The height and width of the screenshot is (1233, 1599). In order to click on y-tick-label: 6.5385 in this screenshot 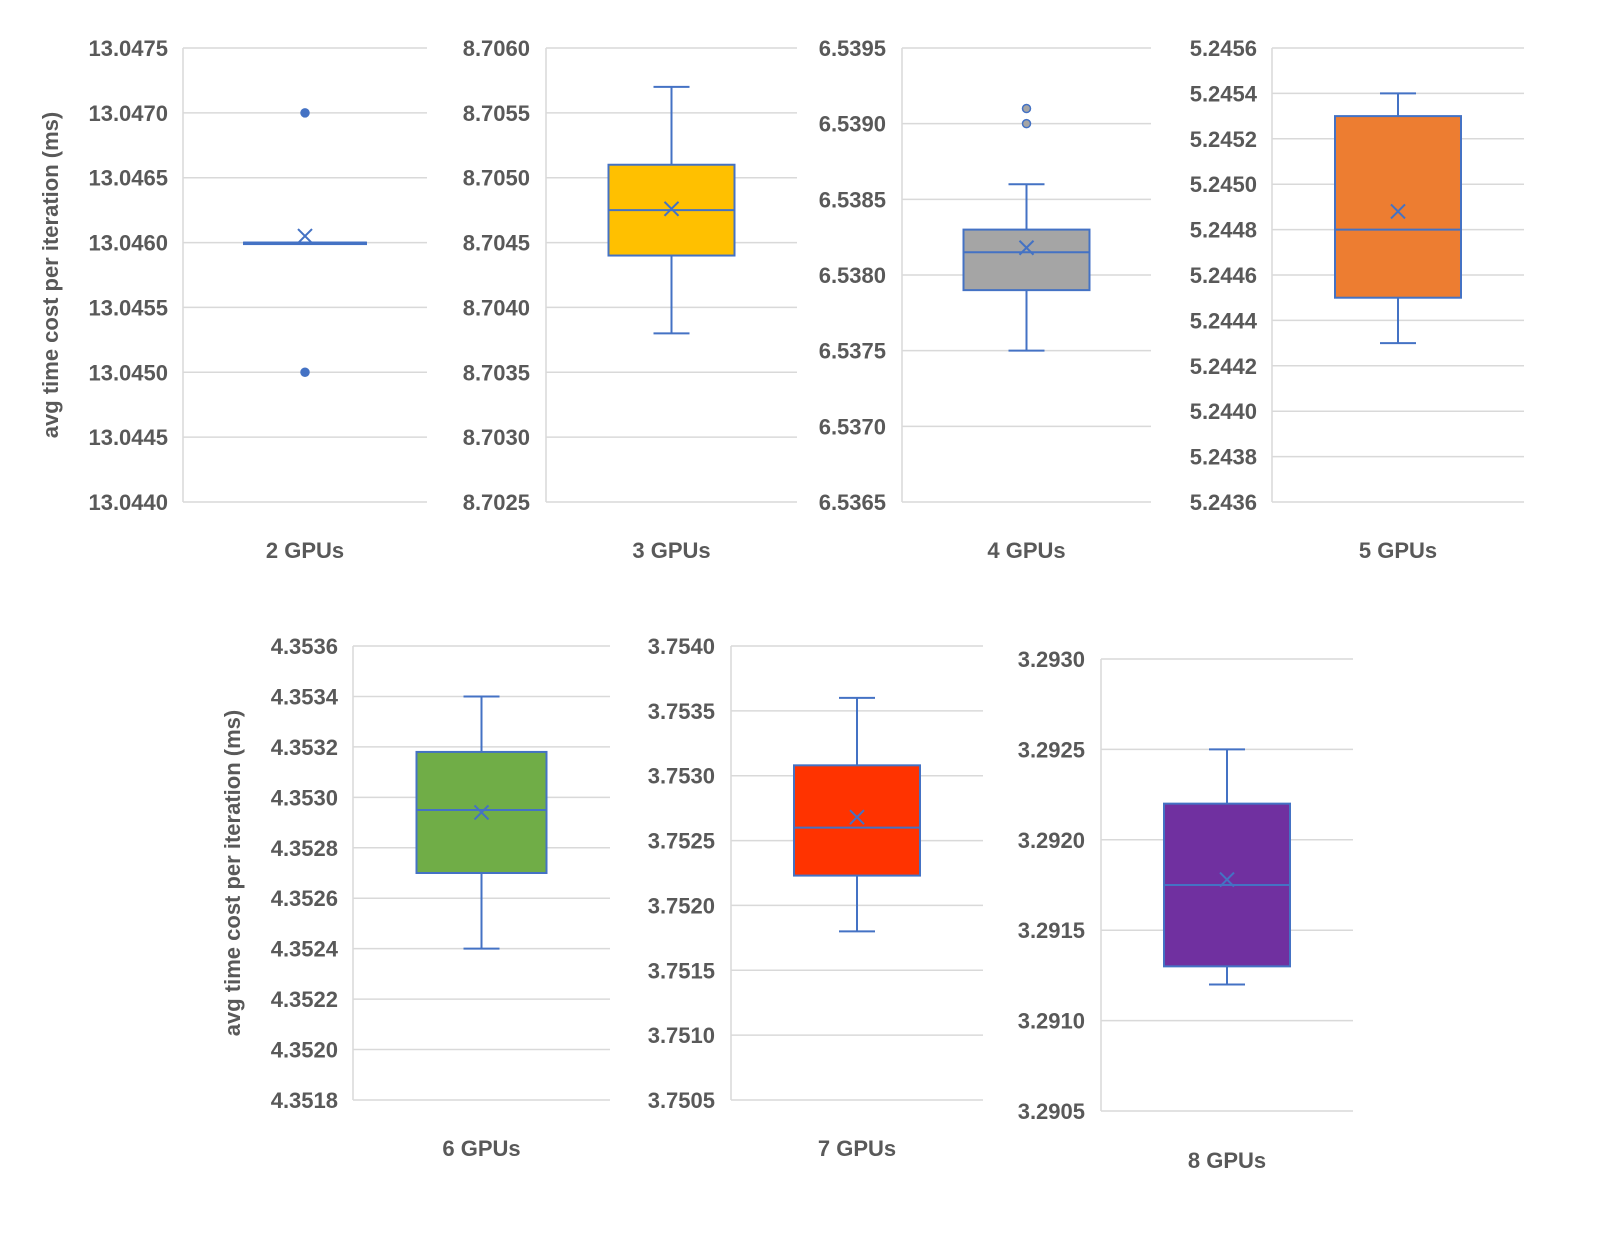, I will do `click(852, 199)`.